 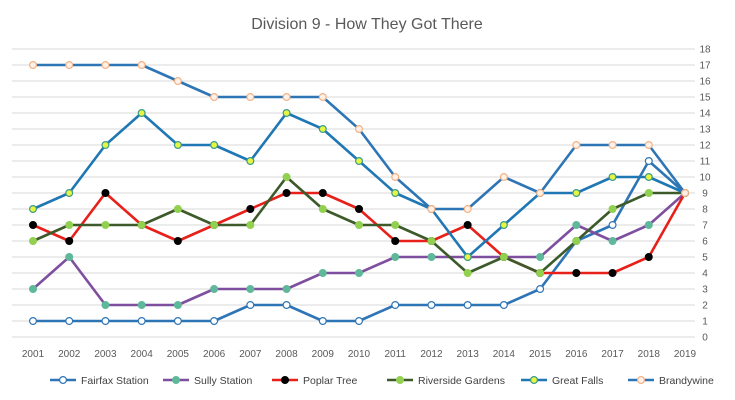 I want to click on x-tick-label: 2017, so click(x=612, y=354).